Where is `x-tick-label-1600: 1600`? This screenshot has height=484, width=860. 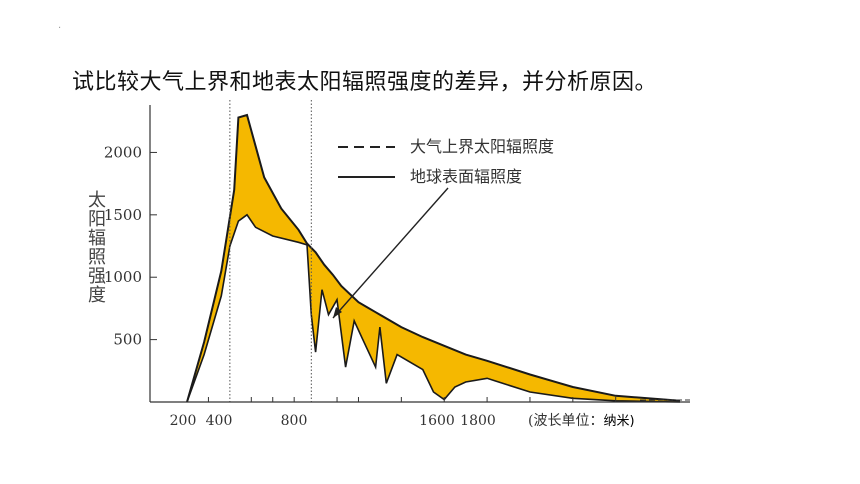
x-tick-label-1600: 1600 is located at coordinates (437, 421).